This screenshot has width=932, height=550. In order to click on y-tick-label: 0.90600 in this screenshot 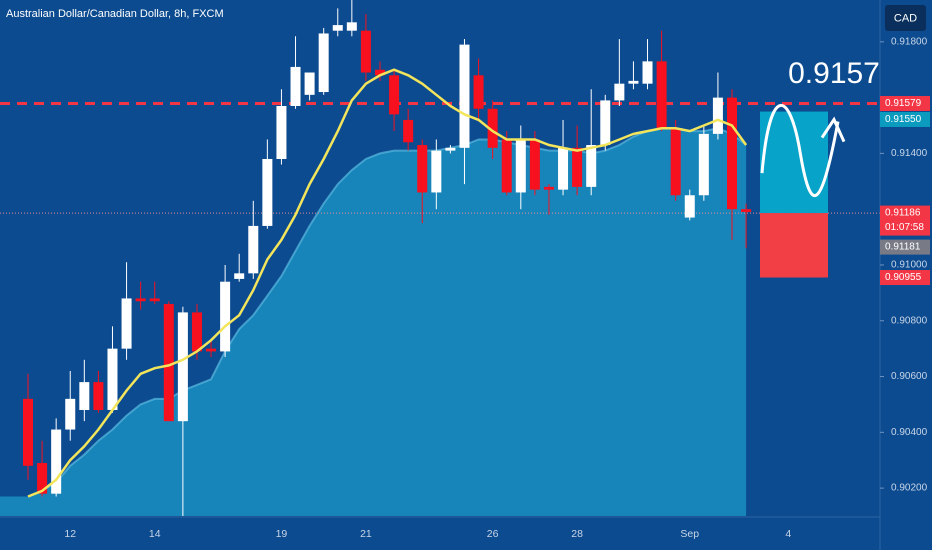, I will do `click(909, 376)`.